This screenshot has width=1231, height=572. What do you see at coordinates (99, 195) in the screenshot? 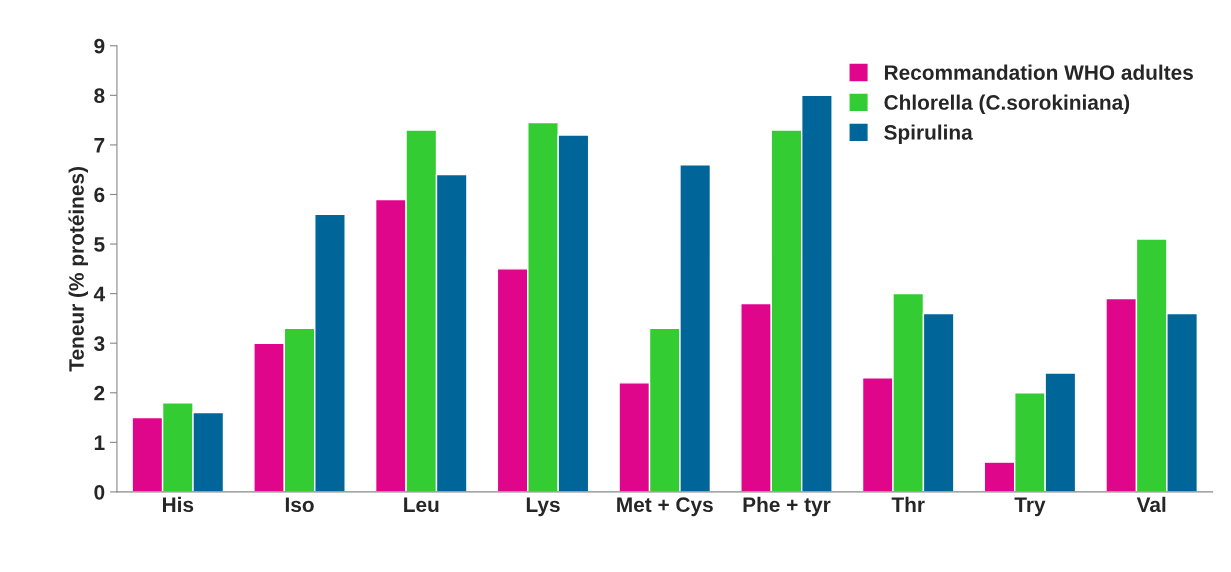
I see `y-tick-label: 6` at bounding box center [99, 195].